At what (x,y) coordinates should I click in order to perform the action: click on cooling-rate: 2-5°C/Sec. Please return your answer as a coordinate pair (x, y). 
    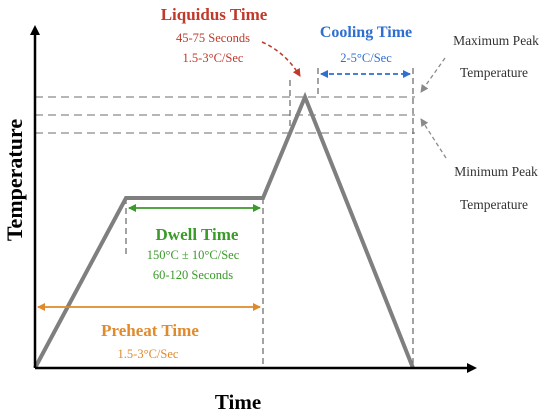
    Looking at the image, I should click on (366, 58).